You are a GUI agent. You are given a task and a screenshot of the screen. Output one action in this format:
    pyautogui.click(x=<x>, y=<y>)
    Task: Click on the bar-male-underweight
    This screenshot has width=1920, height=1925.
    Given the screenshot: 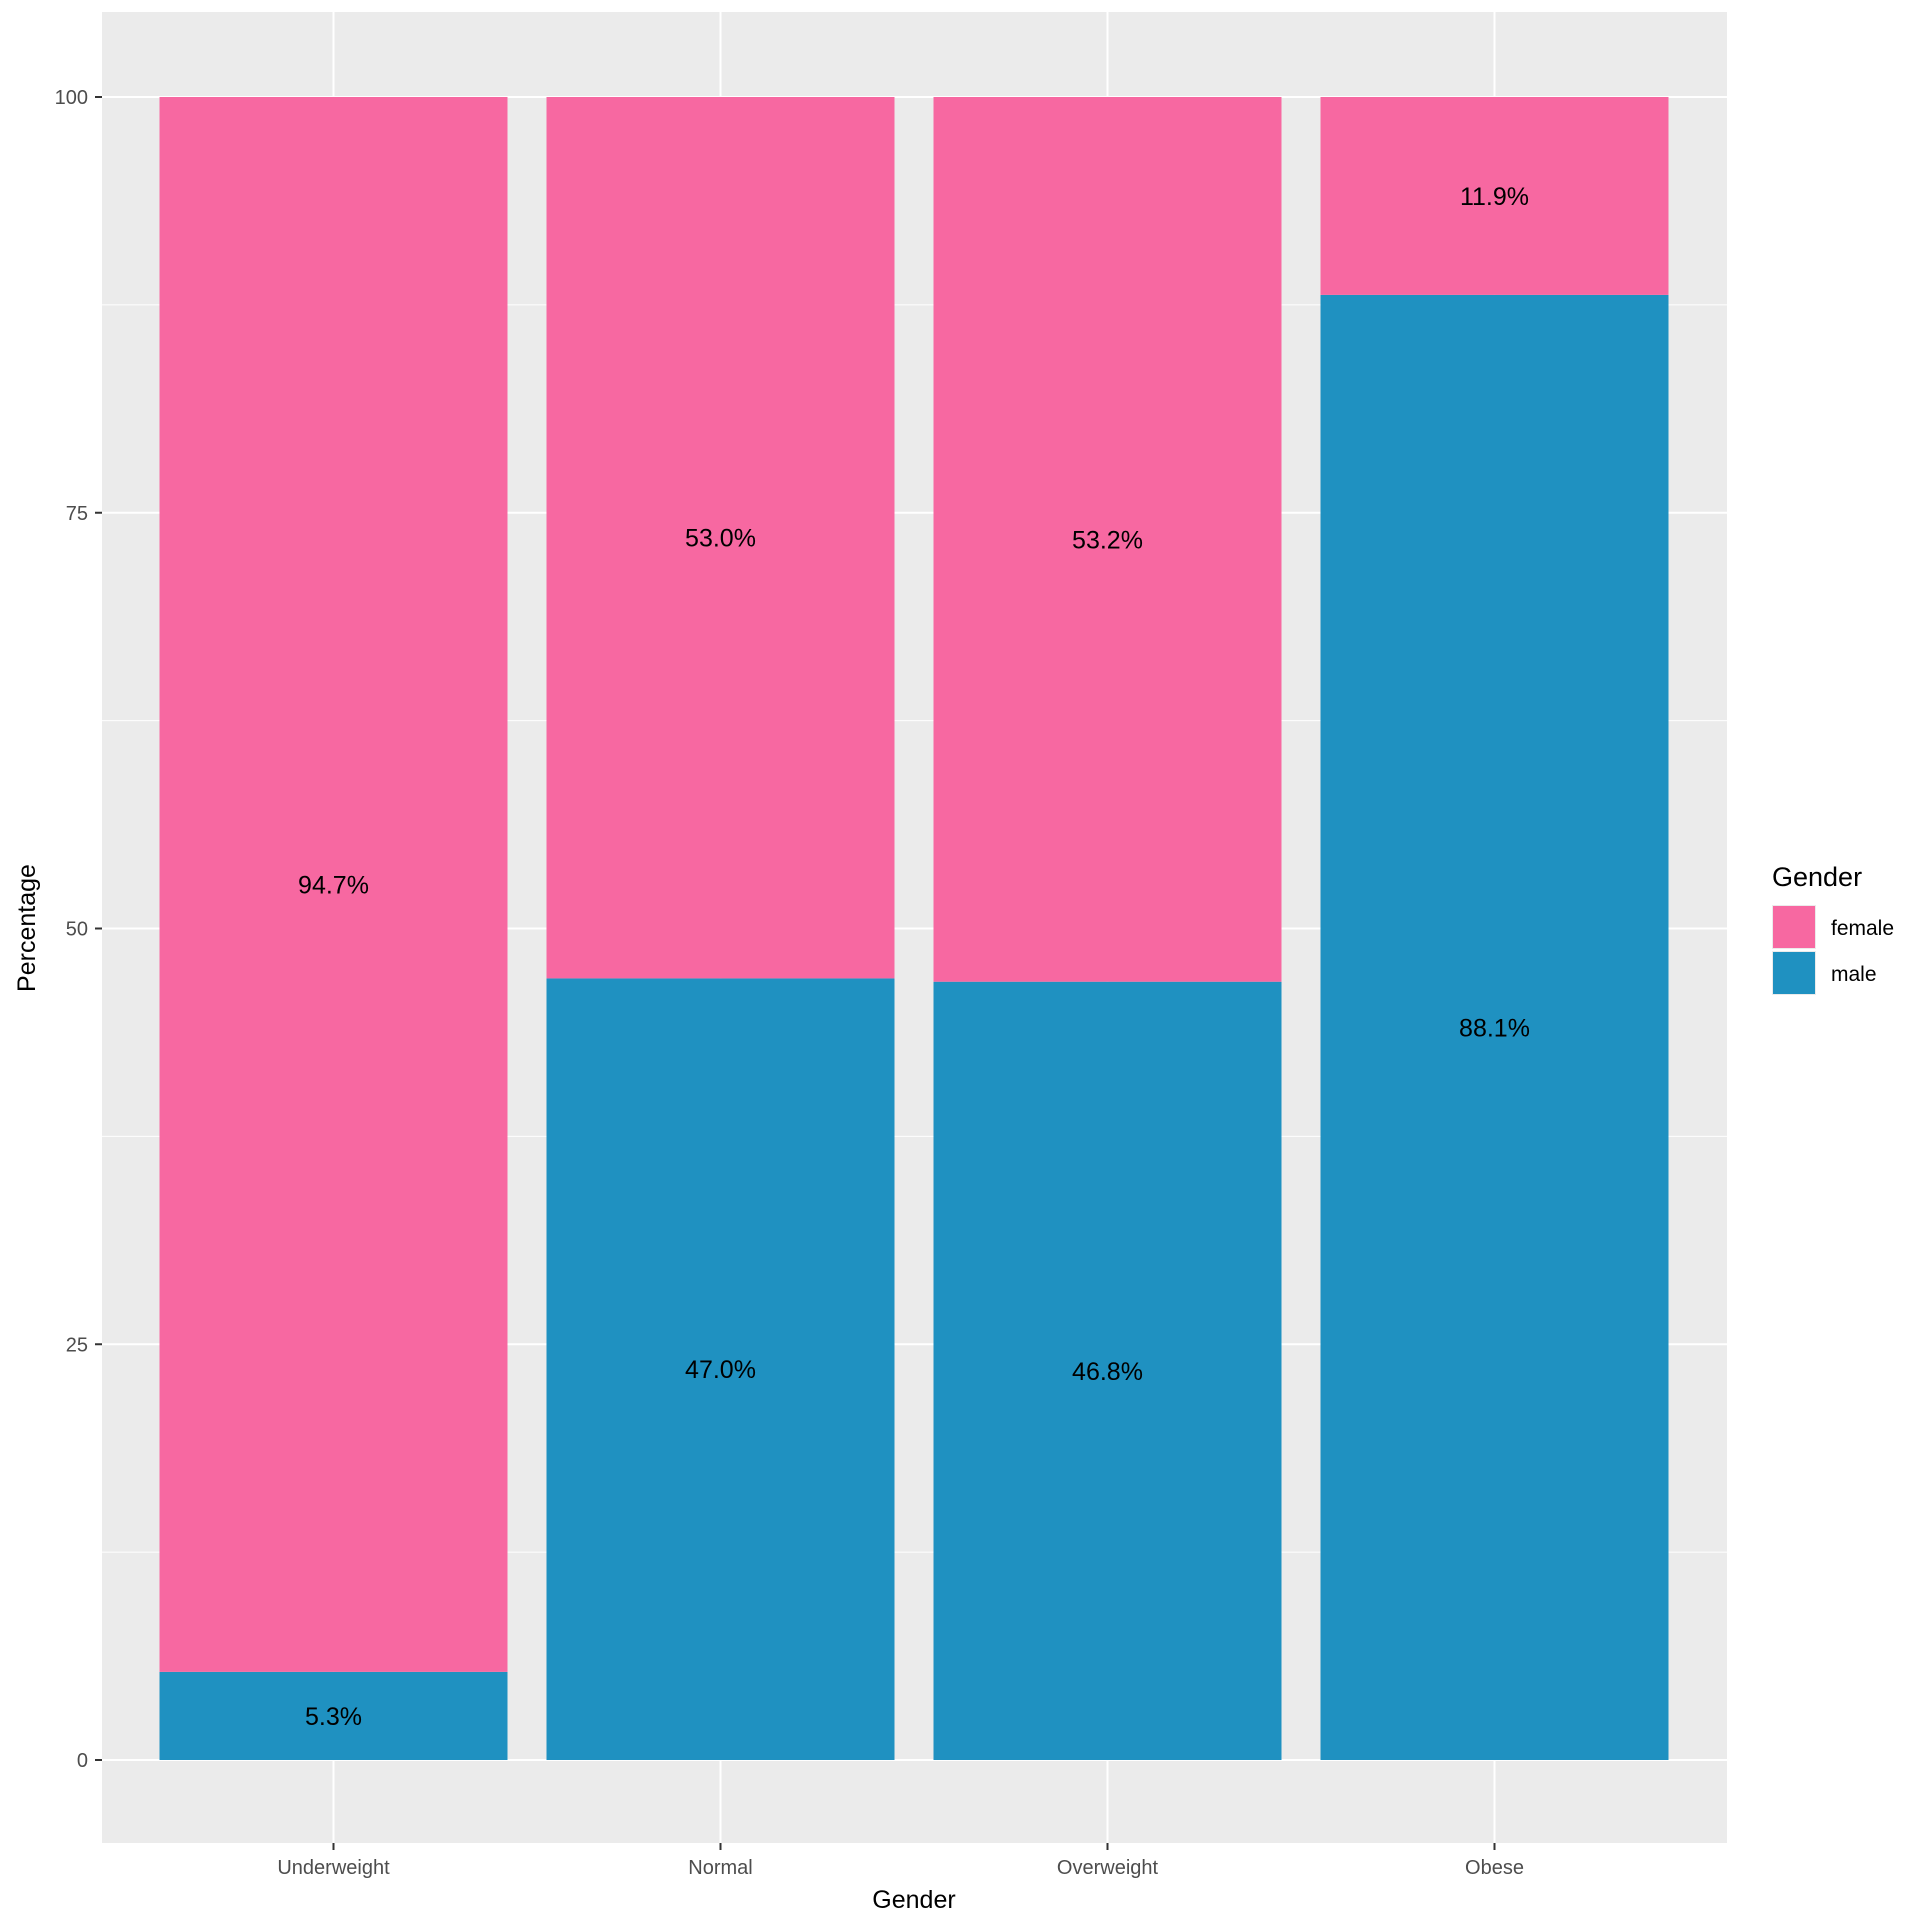 What is the action you would take?
    pyautogui.click(x=333, y=1715)
    